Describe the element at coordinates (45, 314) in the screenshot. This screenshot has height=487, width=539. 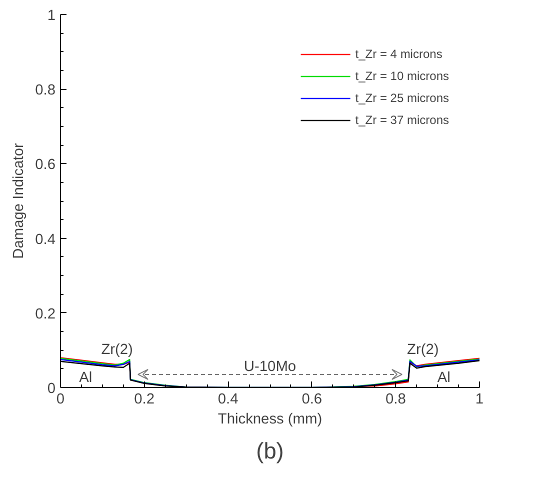
I see `y-tick-label: 0.2` at that location.